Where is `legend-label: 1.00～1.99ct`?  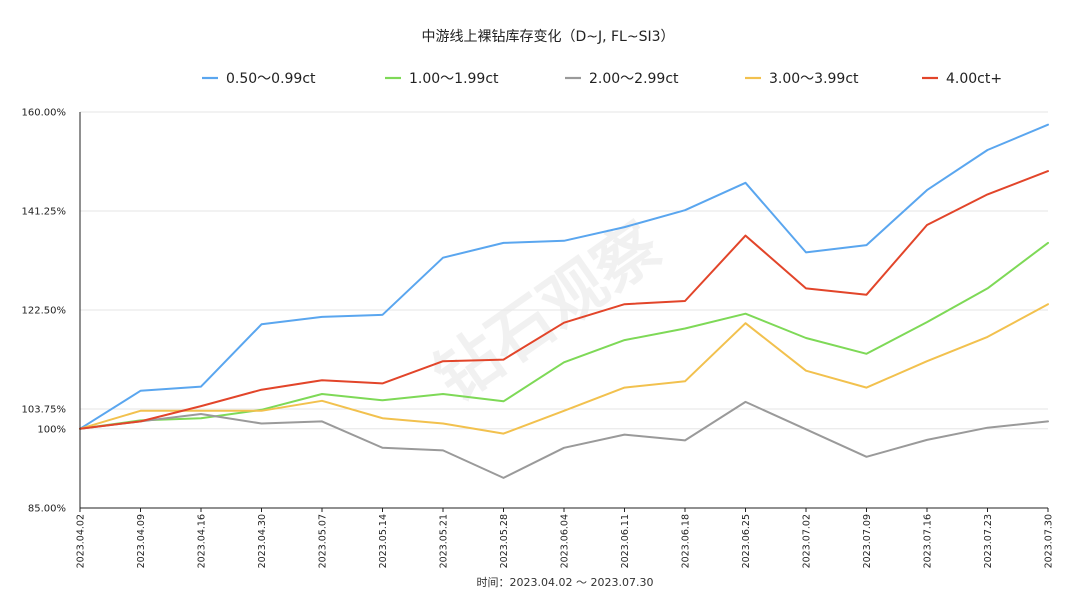
legend-label: 1.00～1.99ct is located at coordinates (454, 79).